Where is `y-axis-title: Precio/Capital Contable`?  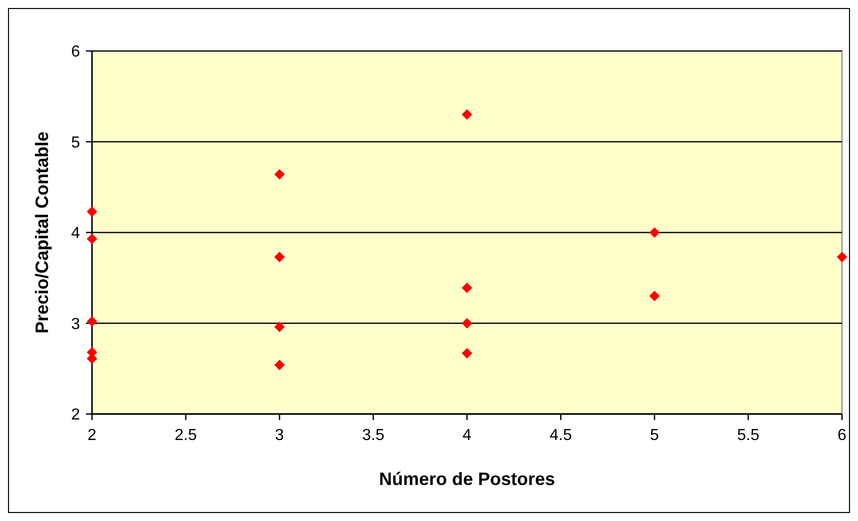 y-axis-title: Precio/Capital Contable is located at coordinates (42, 232).